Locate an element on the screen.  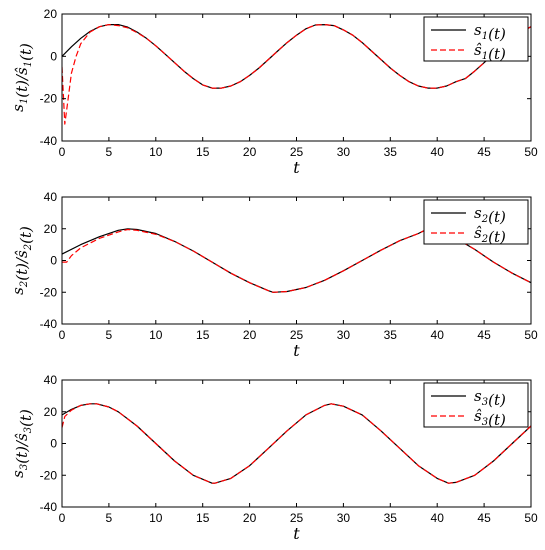
legend: s1(t)ŝ1(t) is located at coordinates (476, 39).